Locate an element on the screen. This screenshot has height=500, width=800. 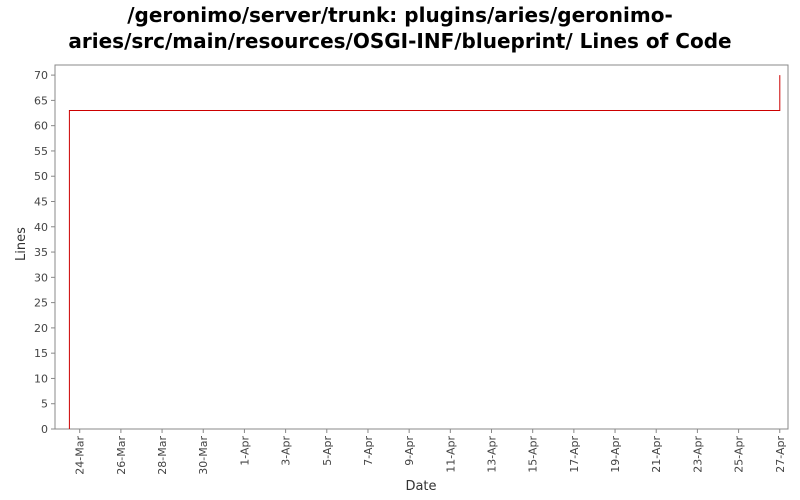
y-tick-label: 35 is located at coordinates (41, 252).